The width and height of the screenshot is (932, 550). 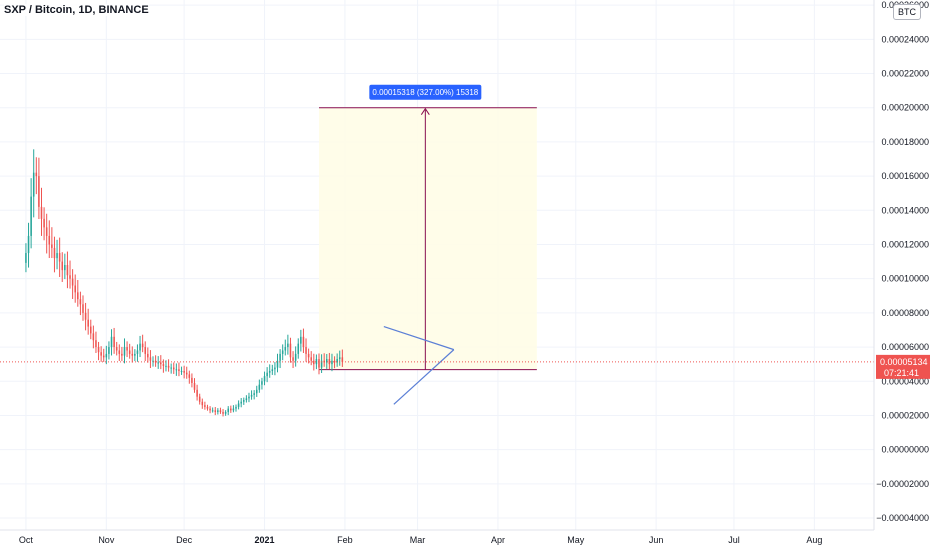 I want to click on time-axis: Oct Nov Dec 2021 Feb Mar Apr May Jun Jul Aug, so click(x=420, y=540).